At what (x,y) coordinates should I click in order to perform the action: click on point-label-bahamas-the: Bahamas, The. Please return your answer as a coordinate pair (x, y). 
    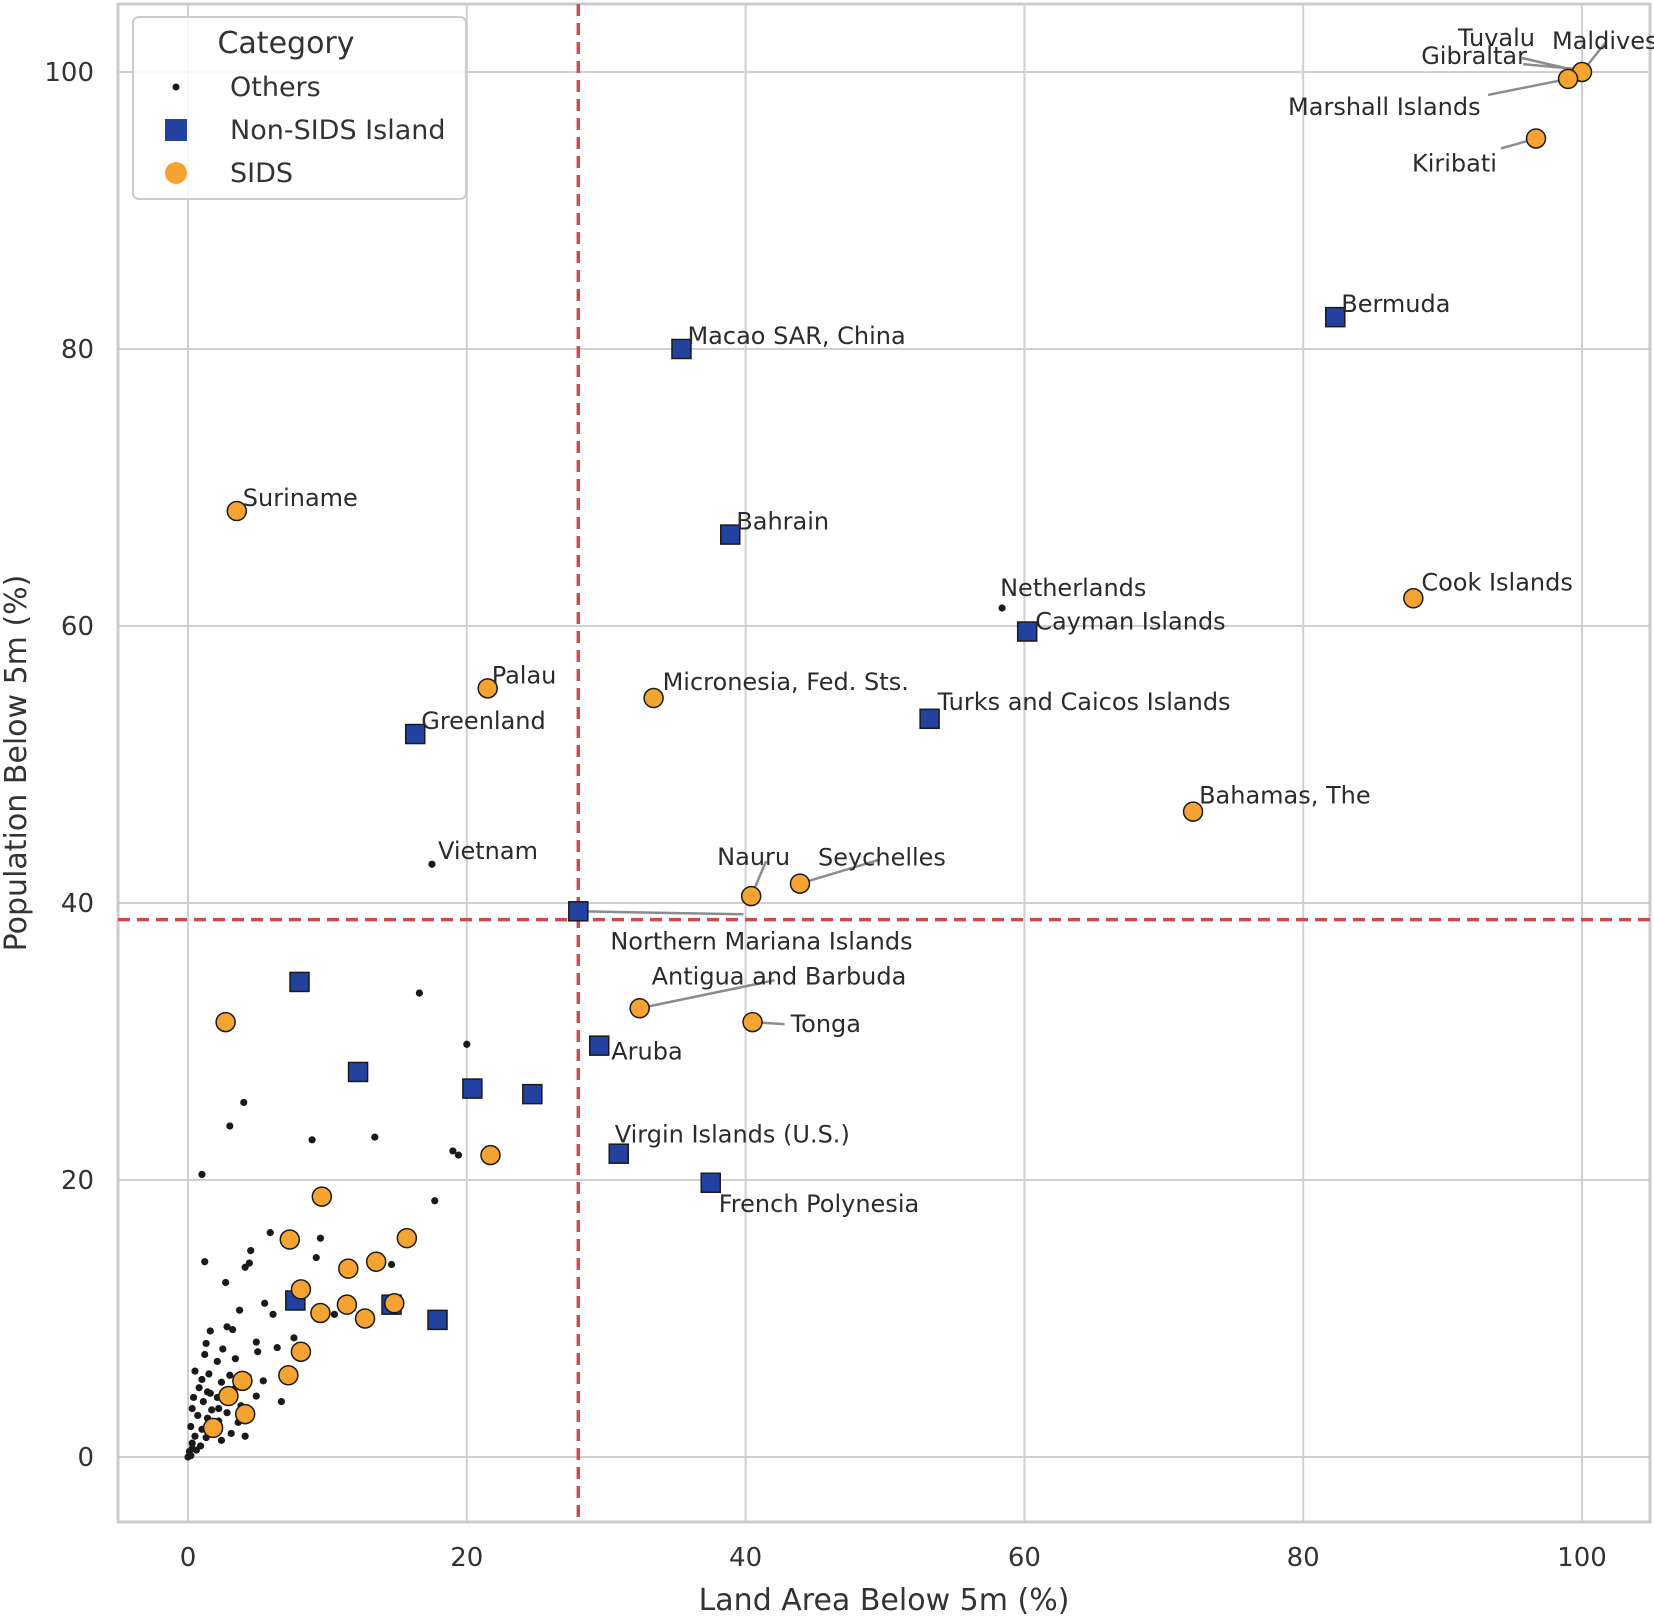
    Looking at the image, I should click on (1285, 796).